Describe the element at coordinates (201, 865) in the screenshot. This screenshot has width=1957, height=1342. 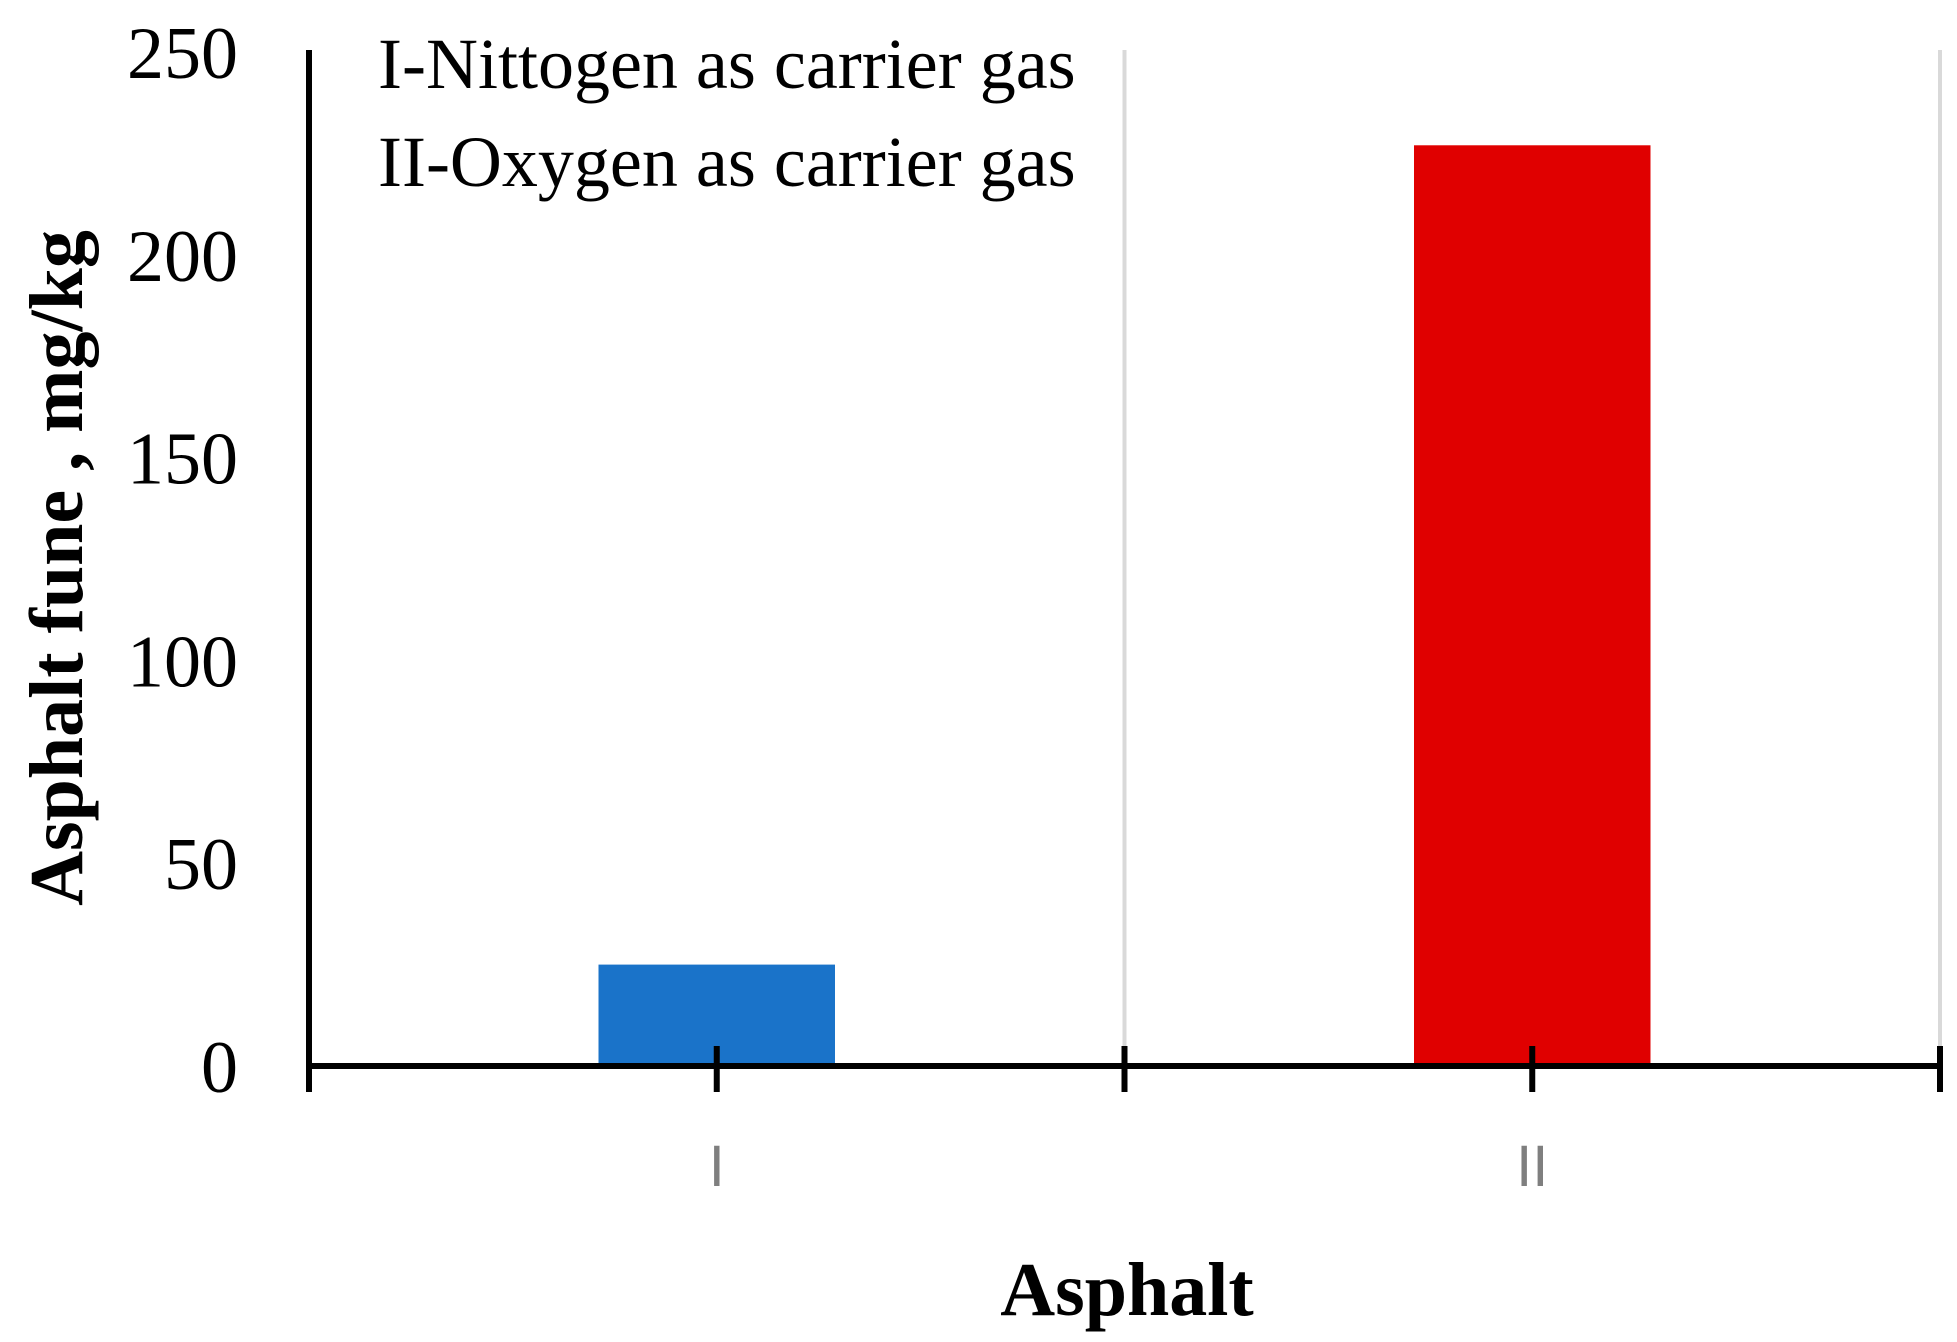
I see `y-tick-label-50: 50` at that location.